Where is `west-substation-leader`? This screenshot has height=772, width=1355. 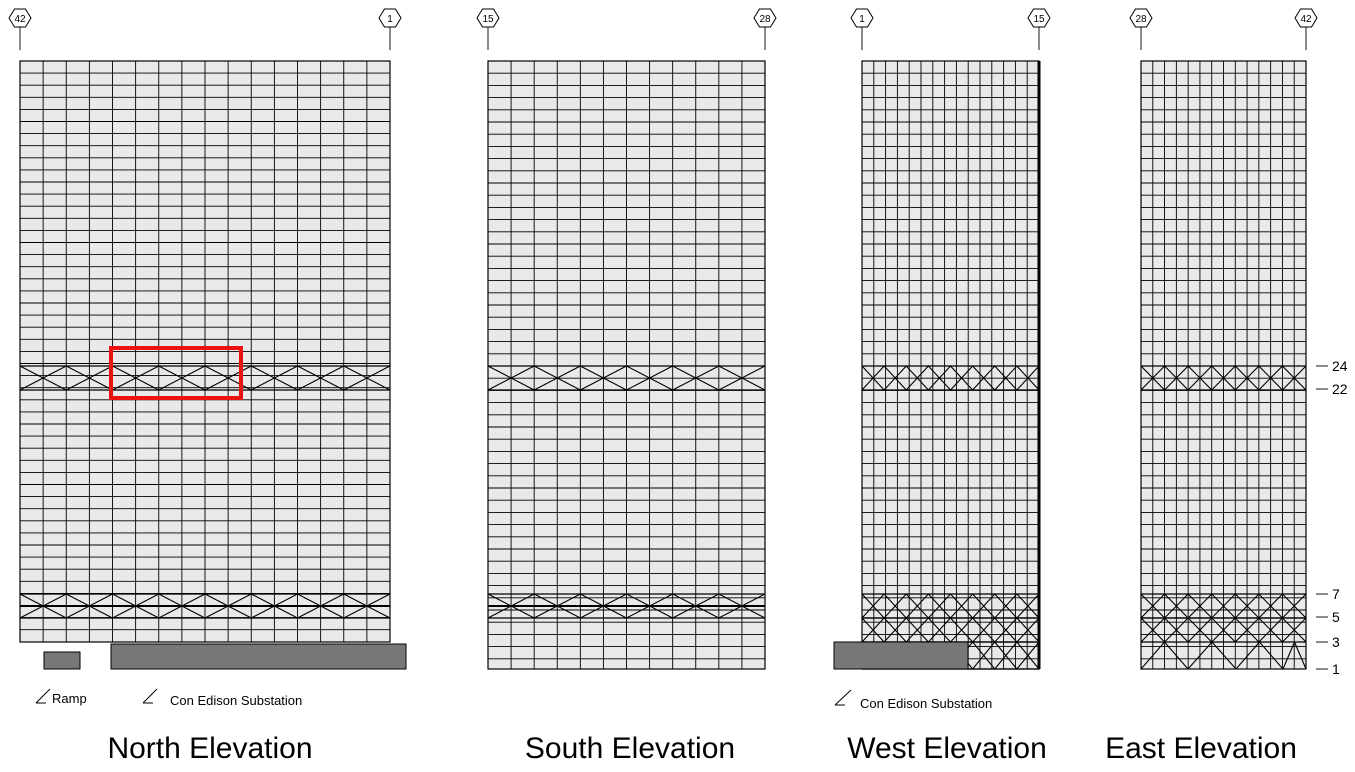 west-substation-leader is located at coordinates (843, 697).